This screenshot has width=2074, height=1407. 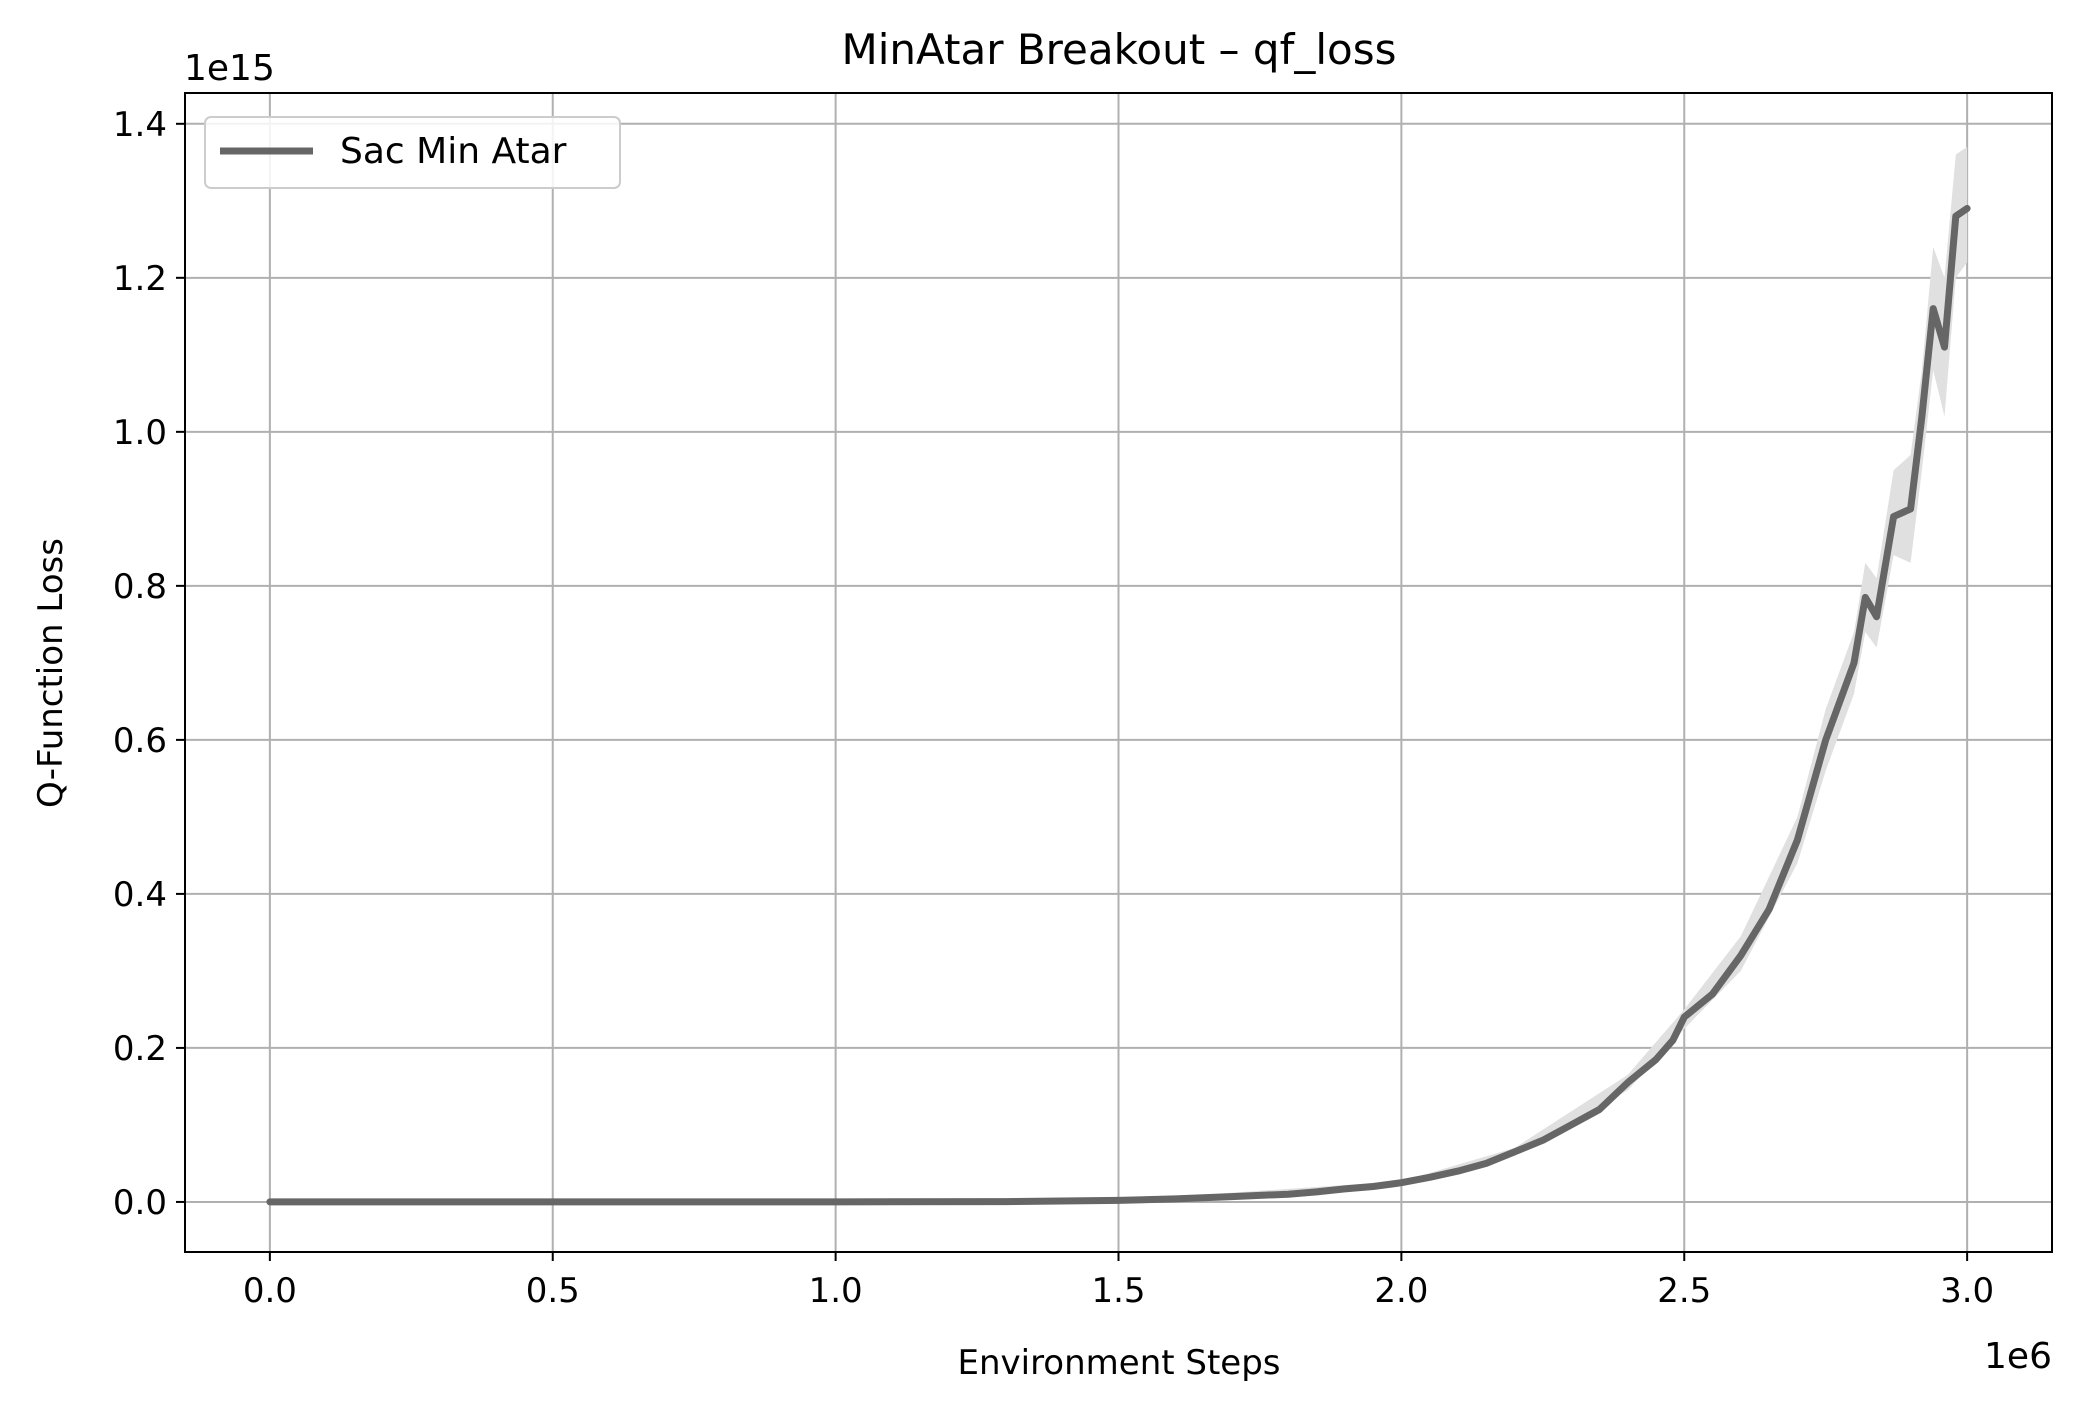 I want to click on y-tick-label: 0.0, so click(x=140, y=1203).